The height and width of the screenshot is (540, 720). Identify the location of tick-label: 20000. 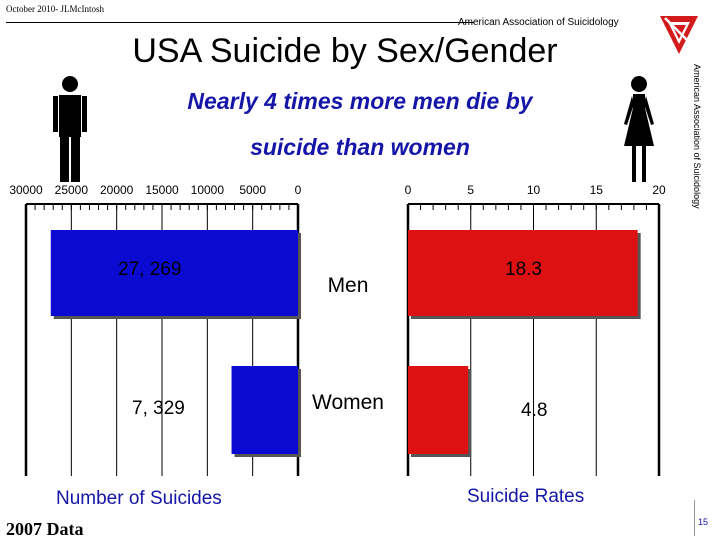
(117, 190).